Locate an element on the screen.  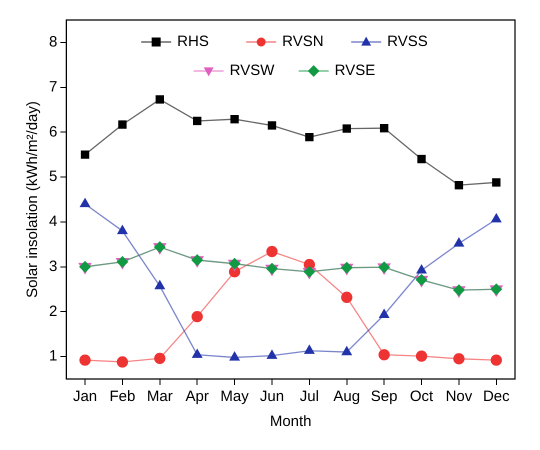
x-tick-label: Nov is located at coordinates (459, 397).